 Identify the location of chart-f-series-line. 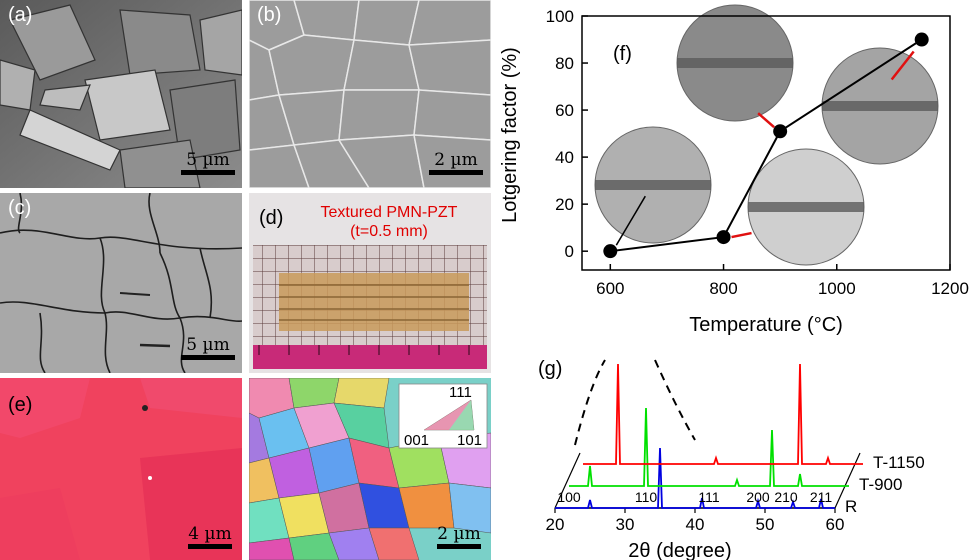
(766, 145).